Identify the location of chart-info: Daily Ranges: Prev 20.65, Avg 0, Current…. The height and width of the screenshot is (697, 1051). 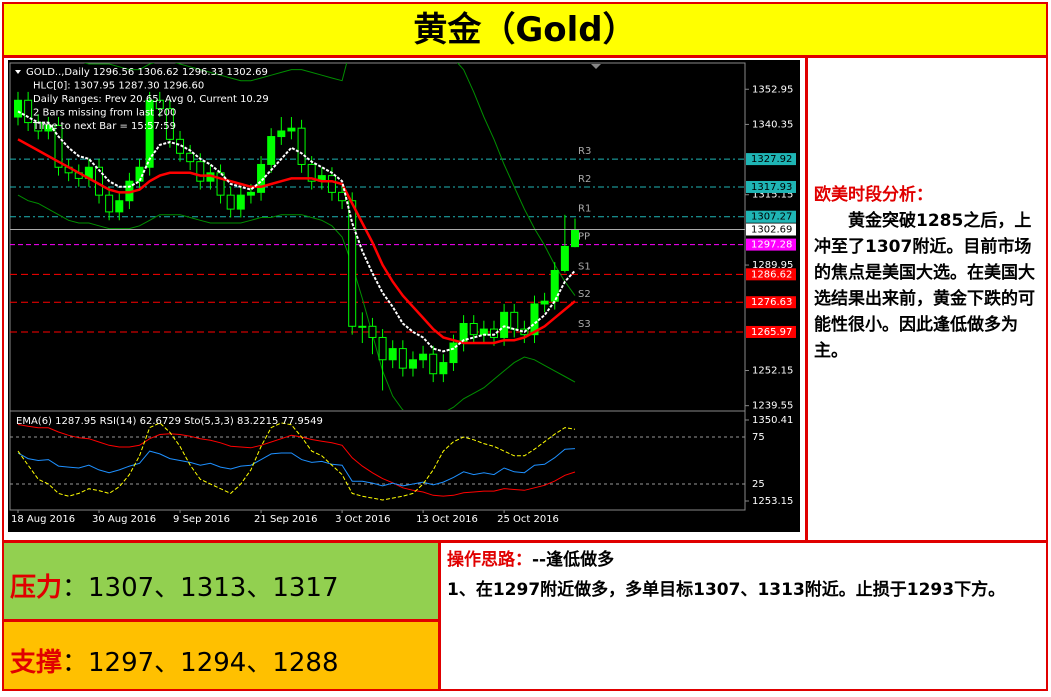
(151, 99).